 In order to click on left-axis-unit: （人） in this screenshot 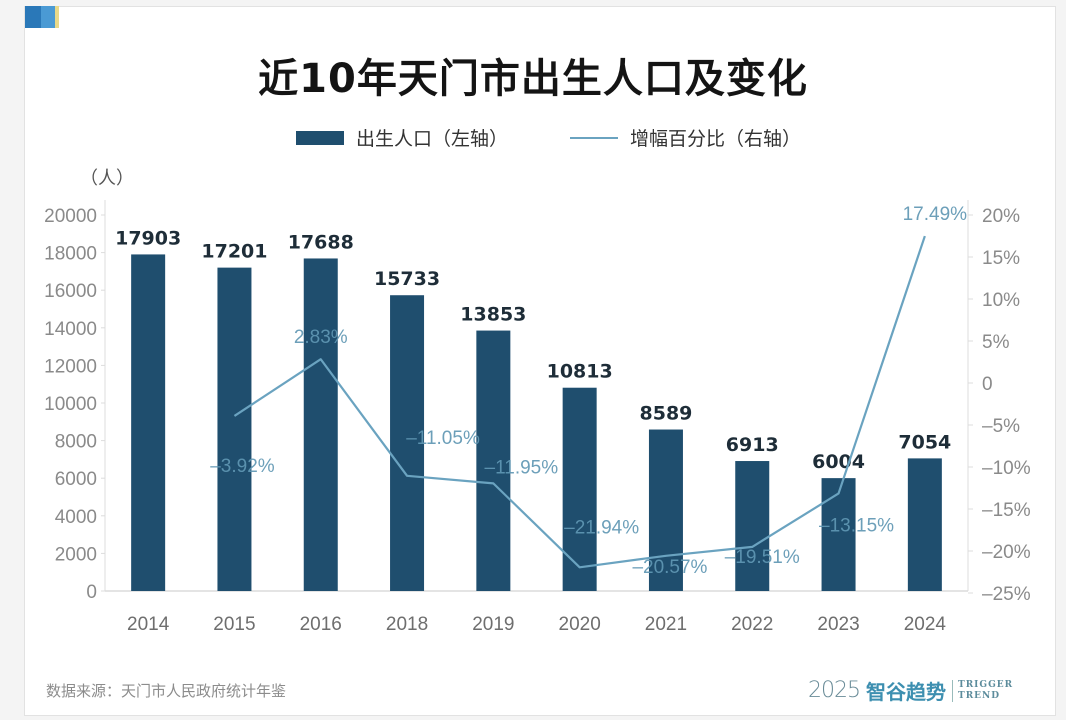, I will do `click(107, 178)`.